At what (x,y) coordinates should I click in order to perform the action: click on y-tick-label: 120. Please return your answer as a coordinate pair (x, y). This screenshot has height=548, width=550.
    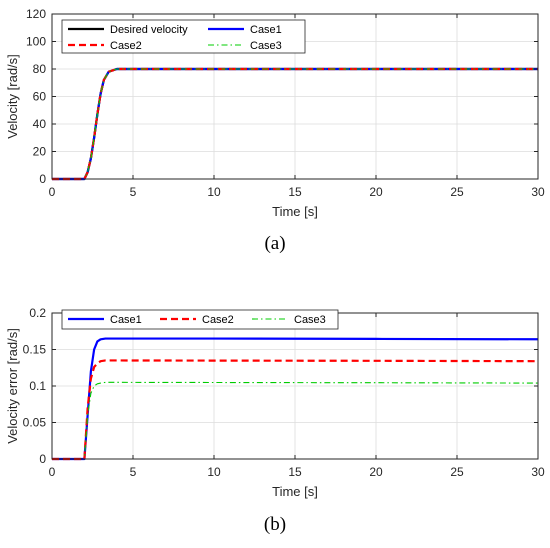
    Looking at the image, I should click on (36, 14).